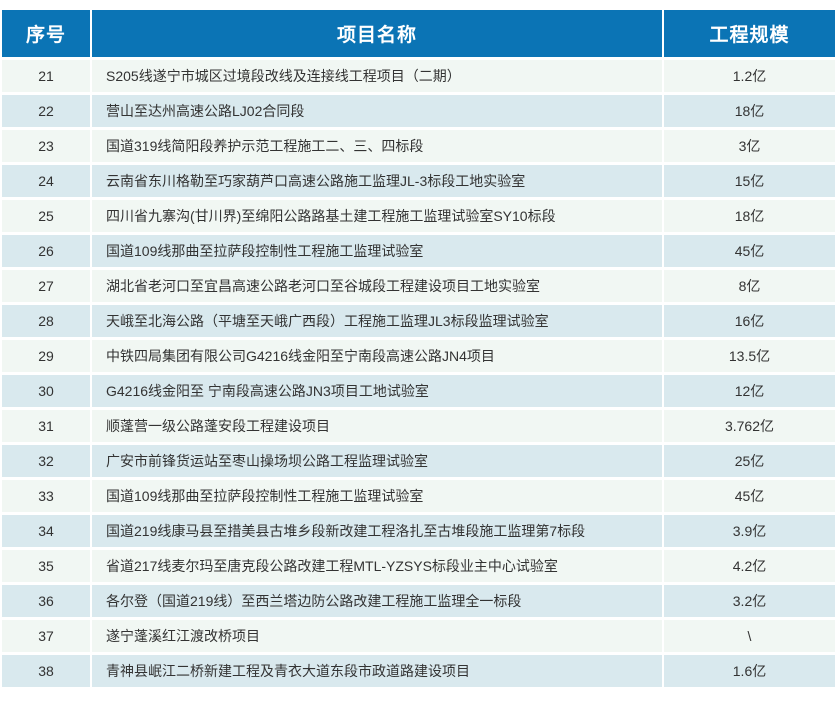 This screenshot has height=703, width=837. What do you see at coordinates (749, 181) in the screenshot?
I see `project-scale-cell: 15亿` at bounding box center [749, 181].